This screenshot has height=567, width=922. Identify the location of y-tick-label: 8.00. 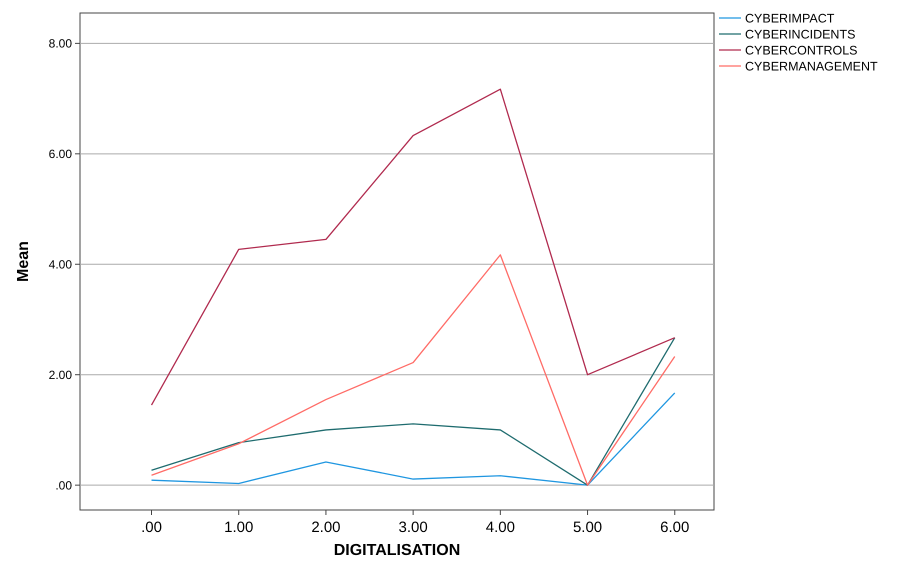
(60, 43).